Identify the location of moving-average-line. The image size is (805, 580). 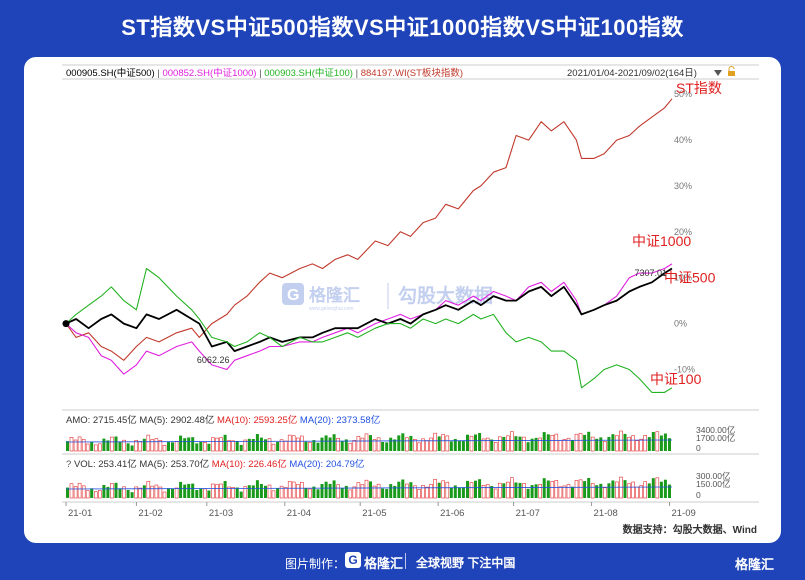
(369, 488).